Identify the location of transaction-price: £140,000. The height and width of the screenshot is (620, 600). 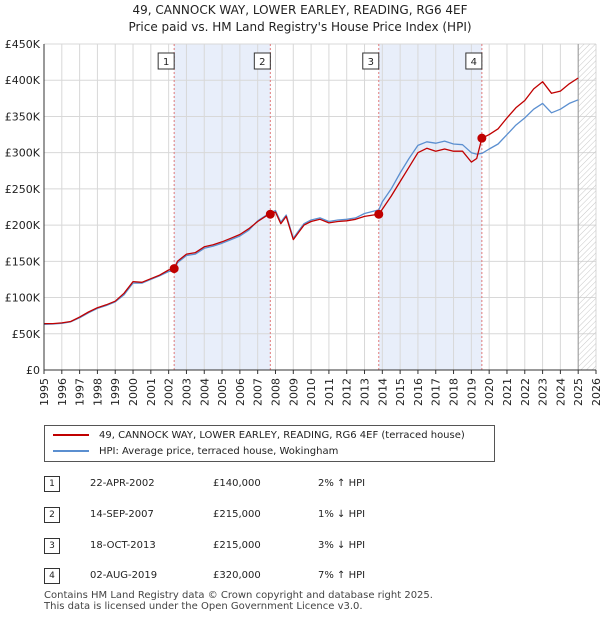
(237, 483).